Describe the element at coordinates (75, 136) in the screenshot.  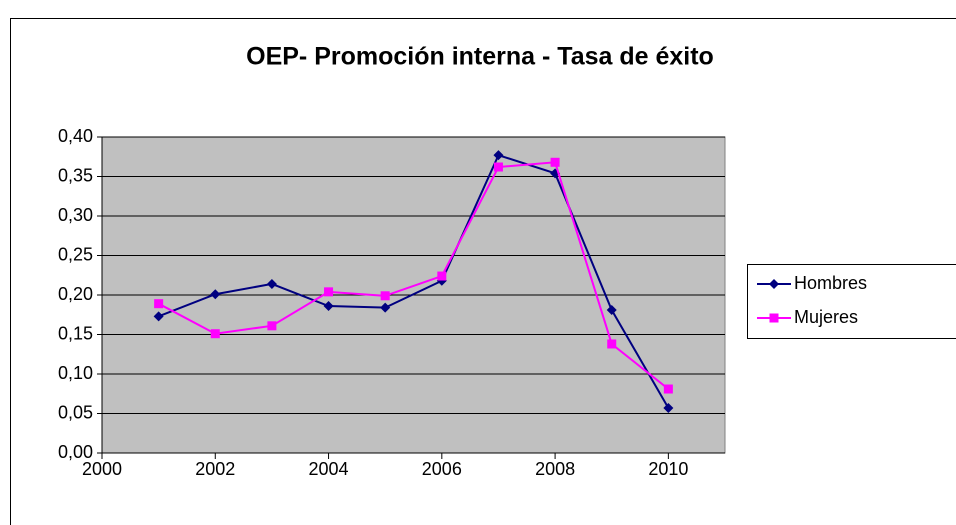
I see `y-tick-label: 0,40` at that location.